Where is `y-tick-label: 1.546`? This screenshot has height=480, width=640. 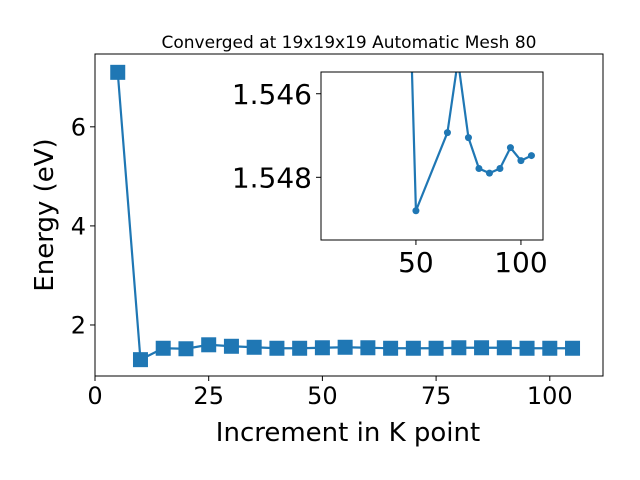
y-tick-label: 1.546 is located at coordinates (272, 94).